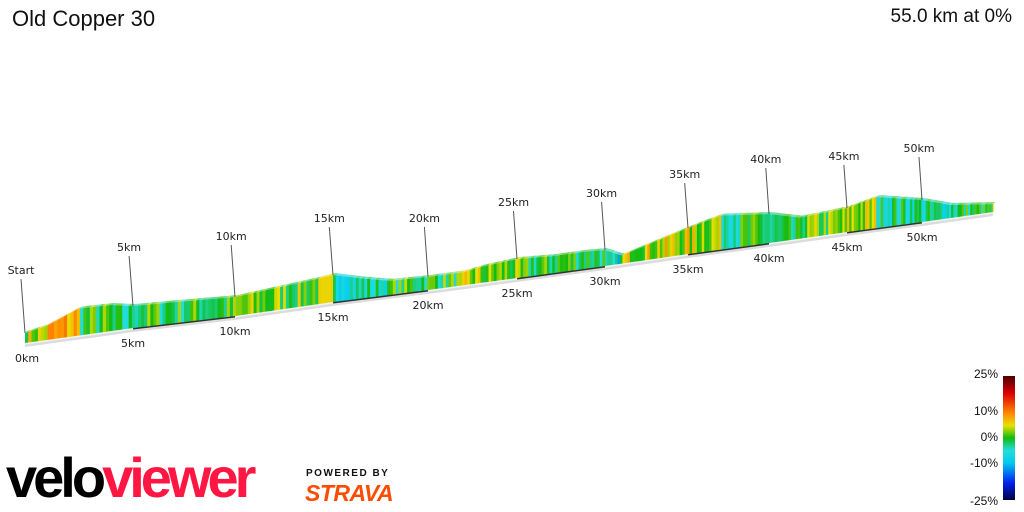 This screenshot has width=1024, height=512. Describe the element at coordinates (131, 478) in the screenshot. I see `veloviewer-logo: veloviewer` at that location.